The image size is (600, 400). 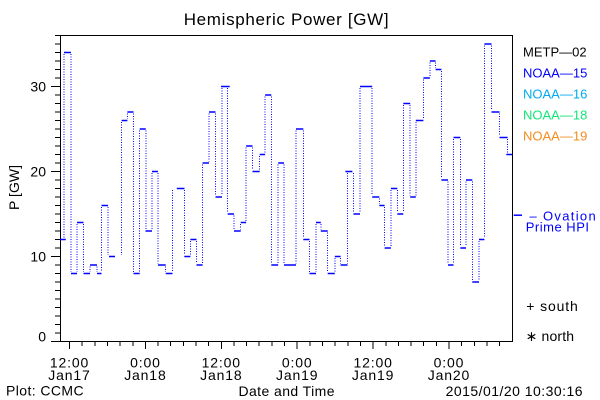 What do you see at coordinates (38, 257) in the screenshot?
I see `svg-text: 10` at bounding box center [38, 257].